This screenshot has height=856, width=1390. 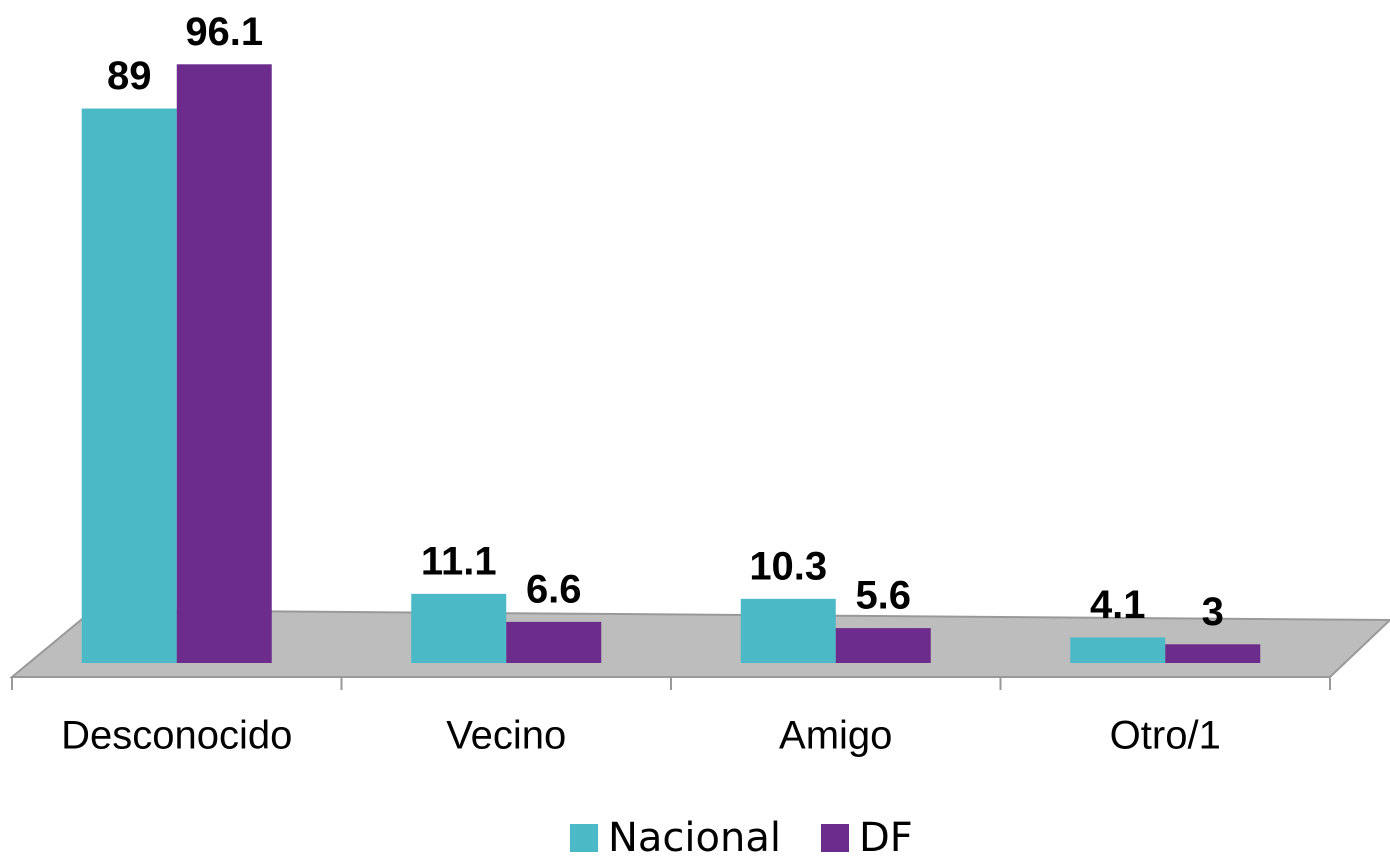 What do you see at coordinates (459, 561) in the screenshot?
I see `data-label: 11.1` at bounding box center [459, 561].